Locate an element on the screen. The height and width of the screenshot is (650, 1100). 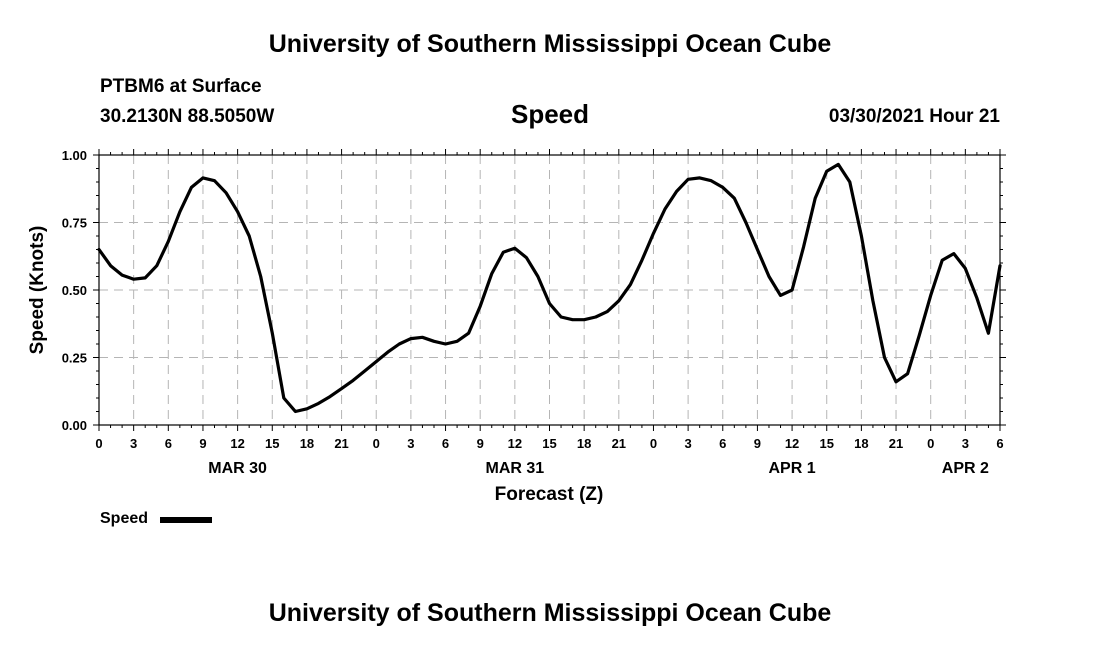
legend-label: Speed is located at coordinates (124, 518).